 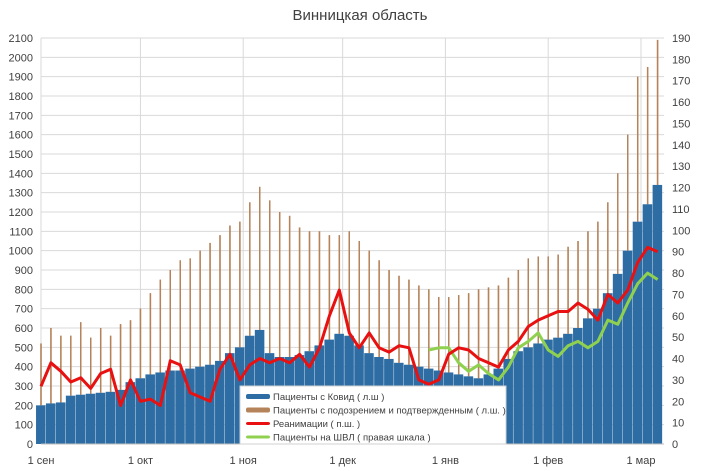 I want to click on left-tick-label: 1900, so click(x=21, y=78).